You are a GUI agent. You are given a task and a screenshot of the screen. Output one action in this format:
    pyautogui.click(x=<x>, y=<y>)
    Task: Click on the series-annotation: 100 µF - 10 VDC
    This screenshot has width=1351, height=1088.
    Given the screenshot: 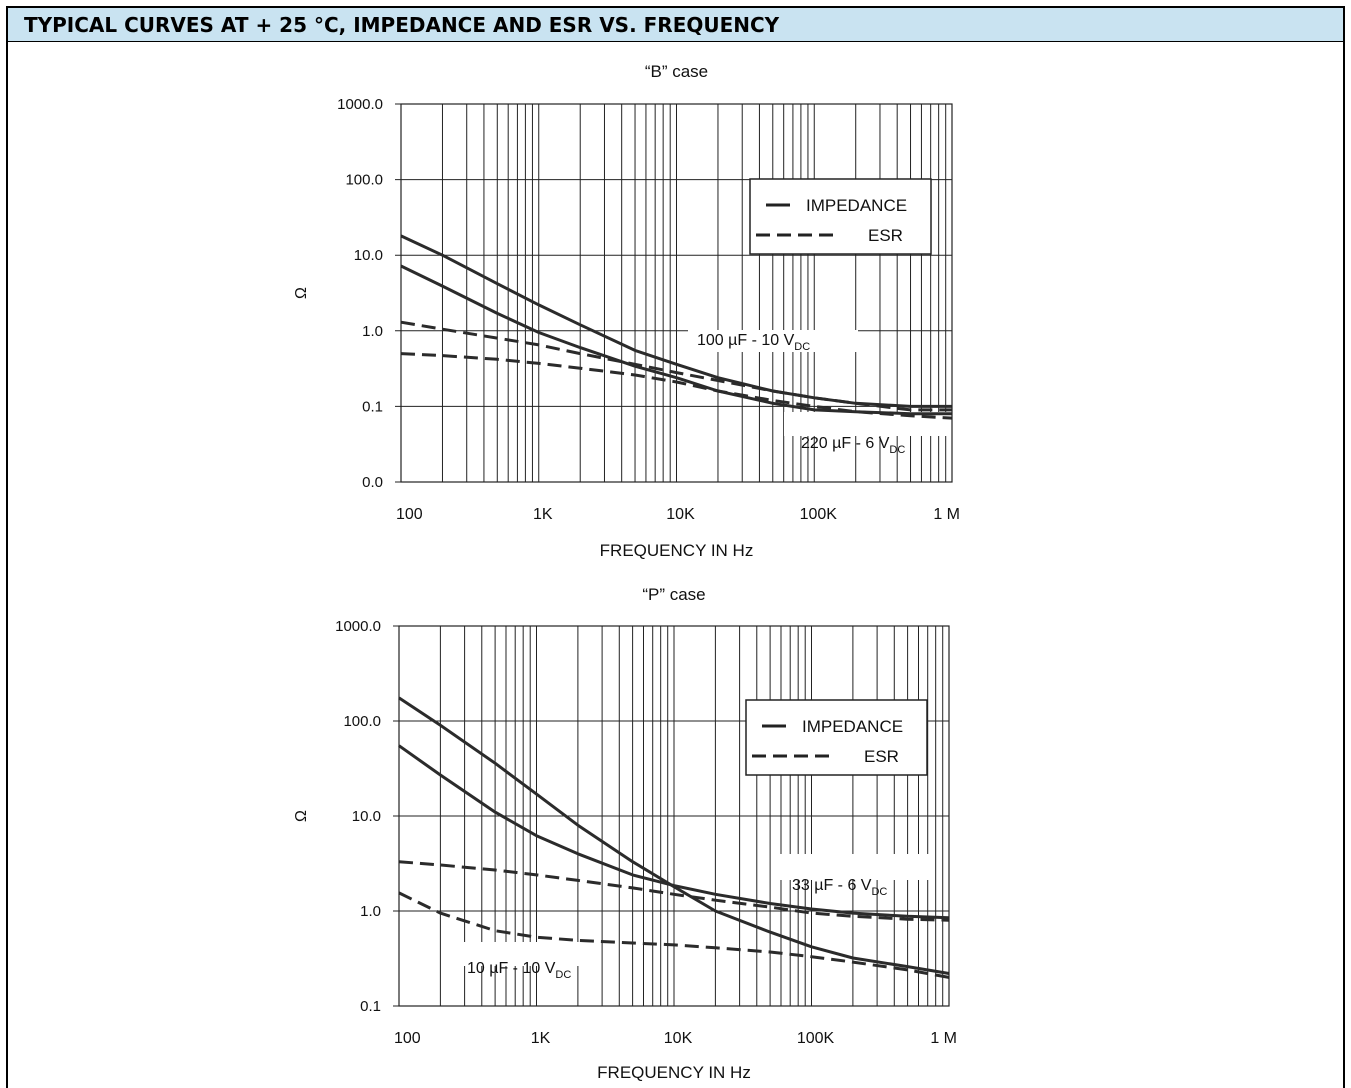 What is the action you would take?
    pyautogui.click(x=753, y=342)
    